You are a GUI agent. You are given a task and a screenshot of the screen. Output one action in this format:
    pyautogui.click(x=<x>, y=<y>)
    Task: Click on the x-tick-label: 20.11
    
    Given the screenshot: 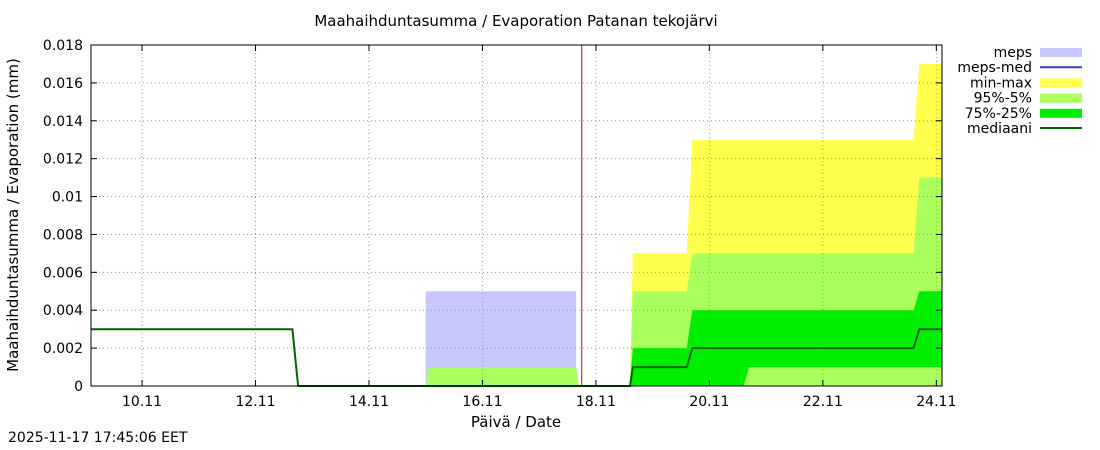 What is the action you would take?
    pyautogui.click(x=709, y=402)
    